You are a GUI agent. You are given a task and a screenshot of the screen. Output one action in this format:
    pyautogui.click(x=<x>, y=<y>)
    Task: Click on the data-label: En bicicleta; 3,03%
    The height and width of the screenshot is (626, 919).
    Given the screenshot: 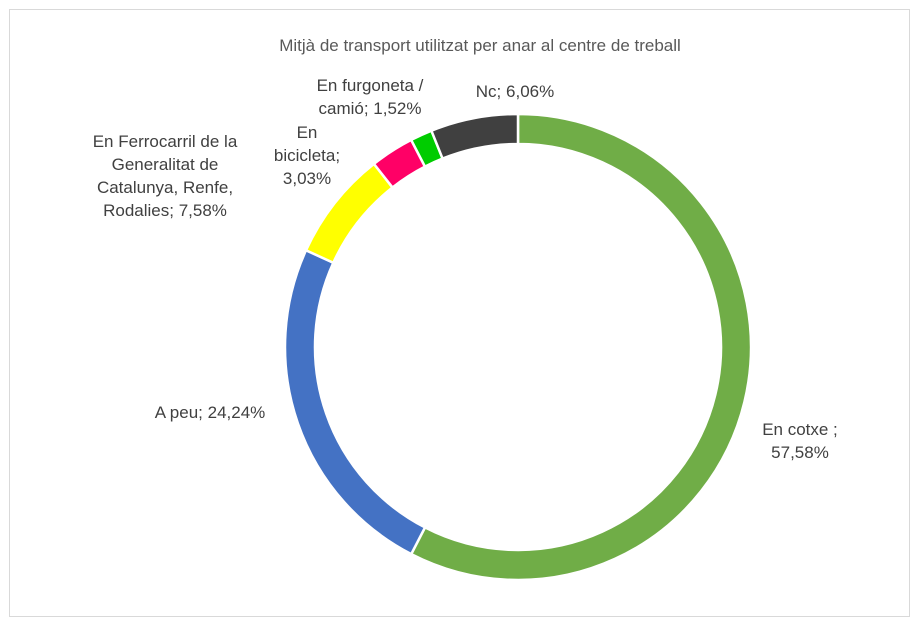 What is the action you would take?
    pyautogui.click(x=307, y=155)
    